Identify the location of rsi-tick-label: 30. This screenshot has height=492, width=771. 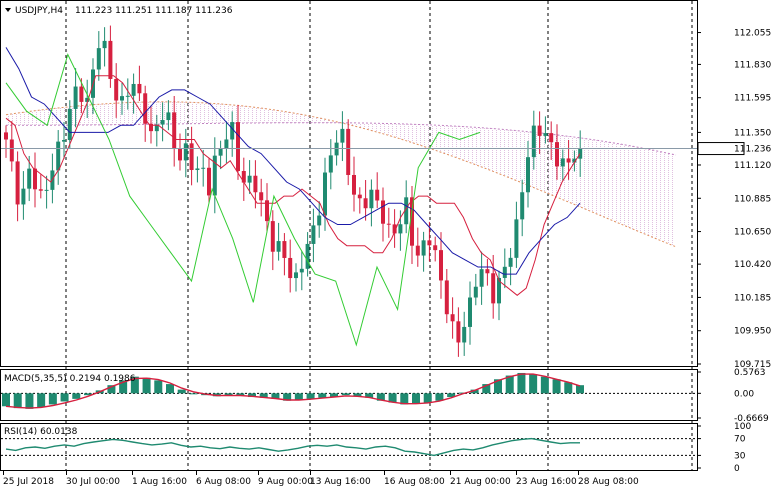
(740, 456).